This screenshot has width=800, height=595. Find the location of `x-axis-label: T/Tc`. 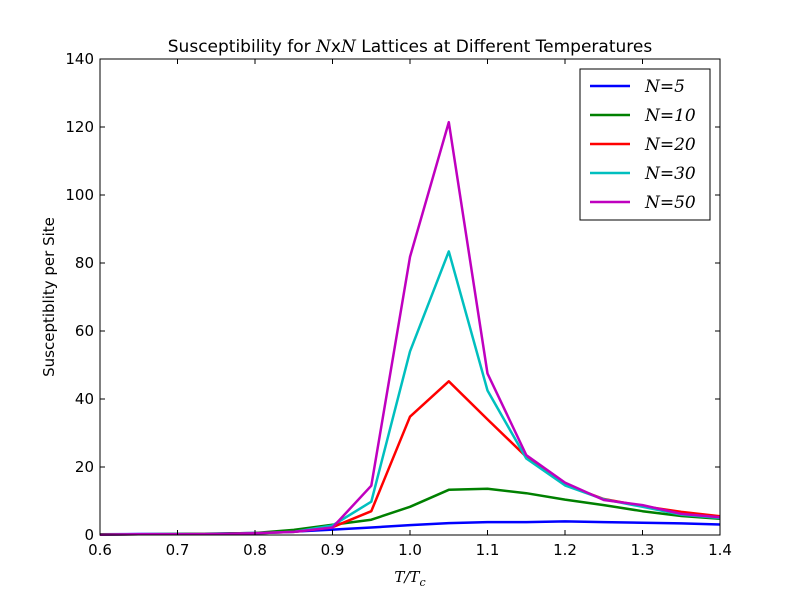

x-axis-label: T/Tc is located at coordinates (409, 578).